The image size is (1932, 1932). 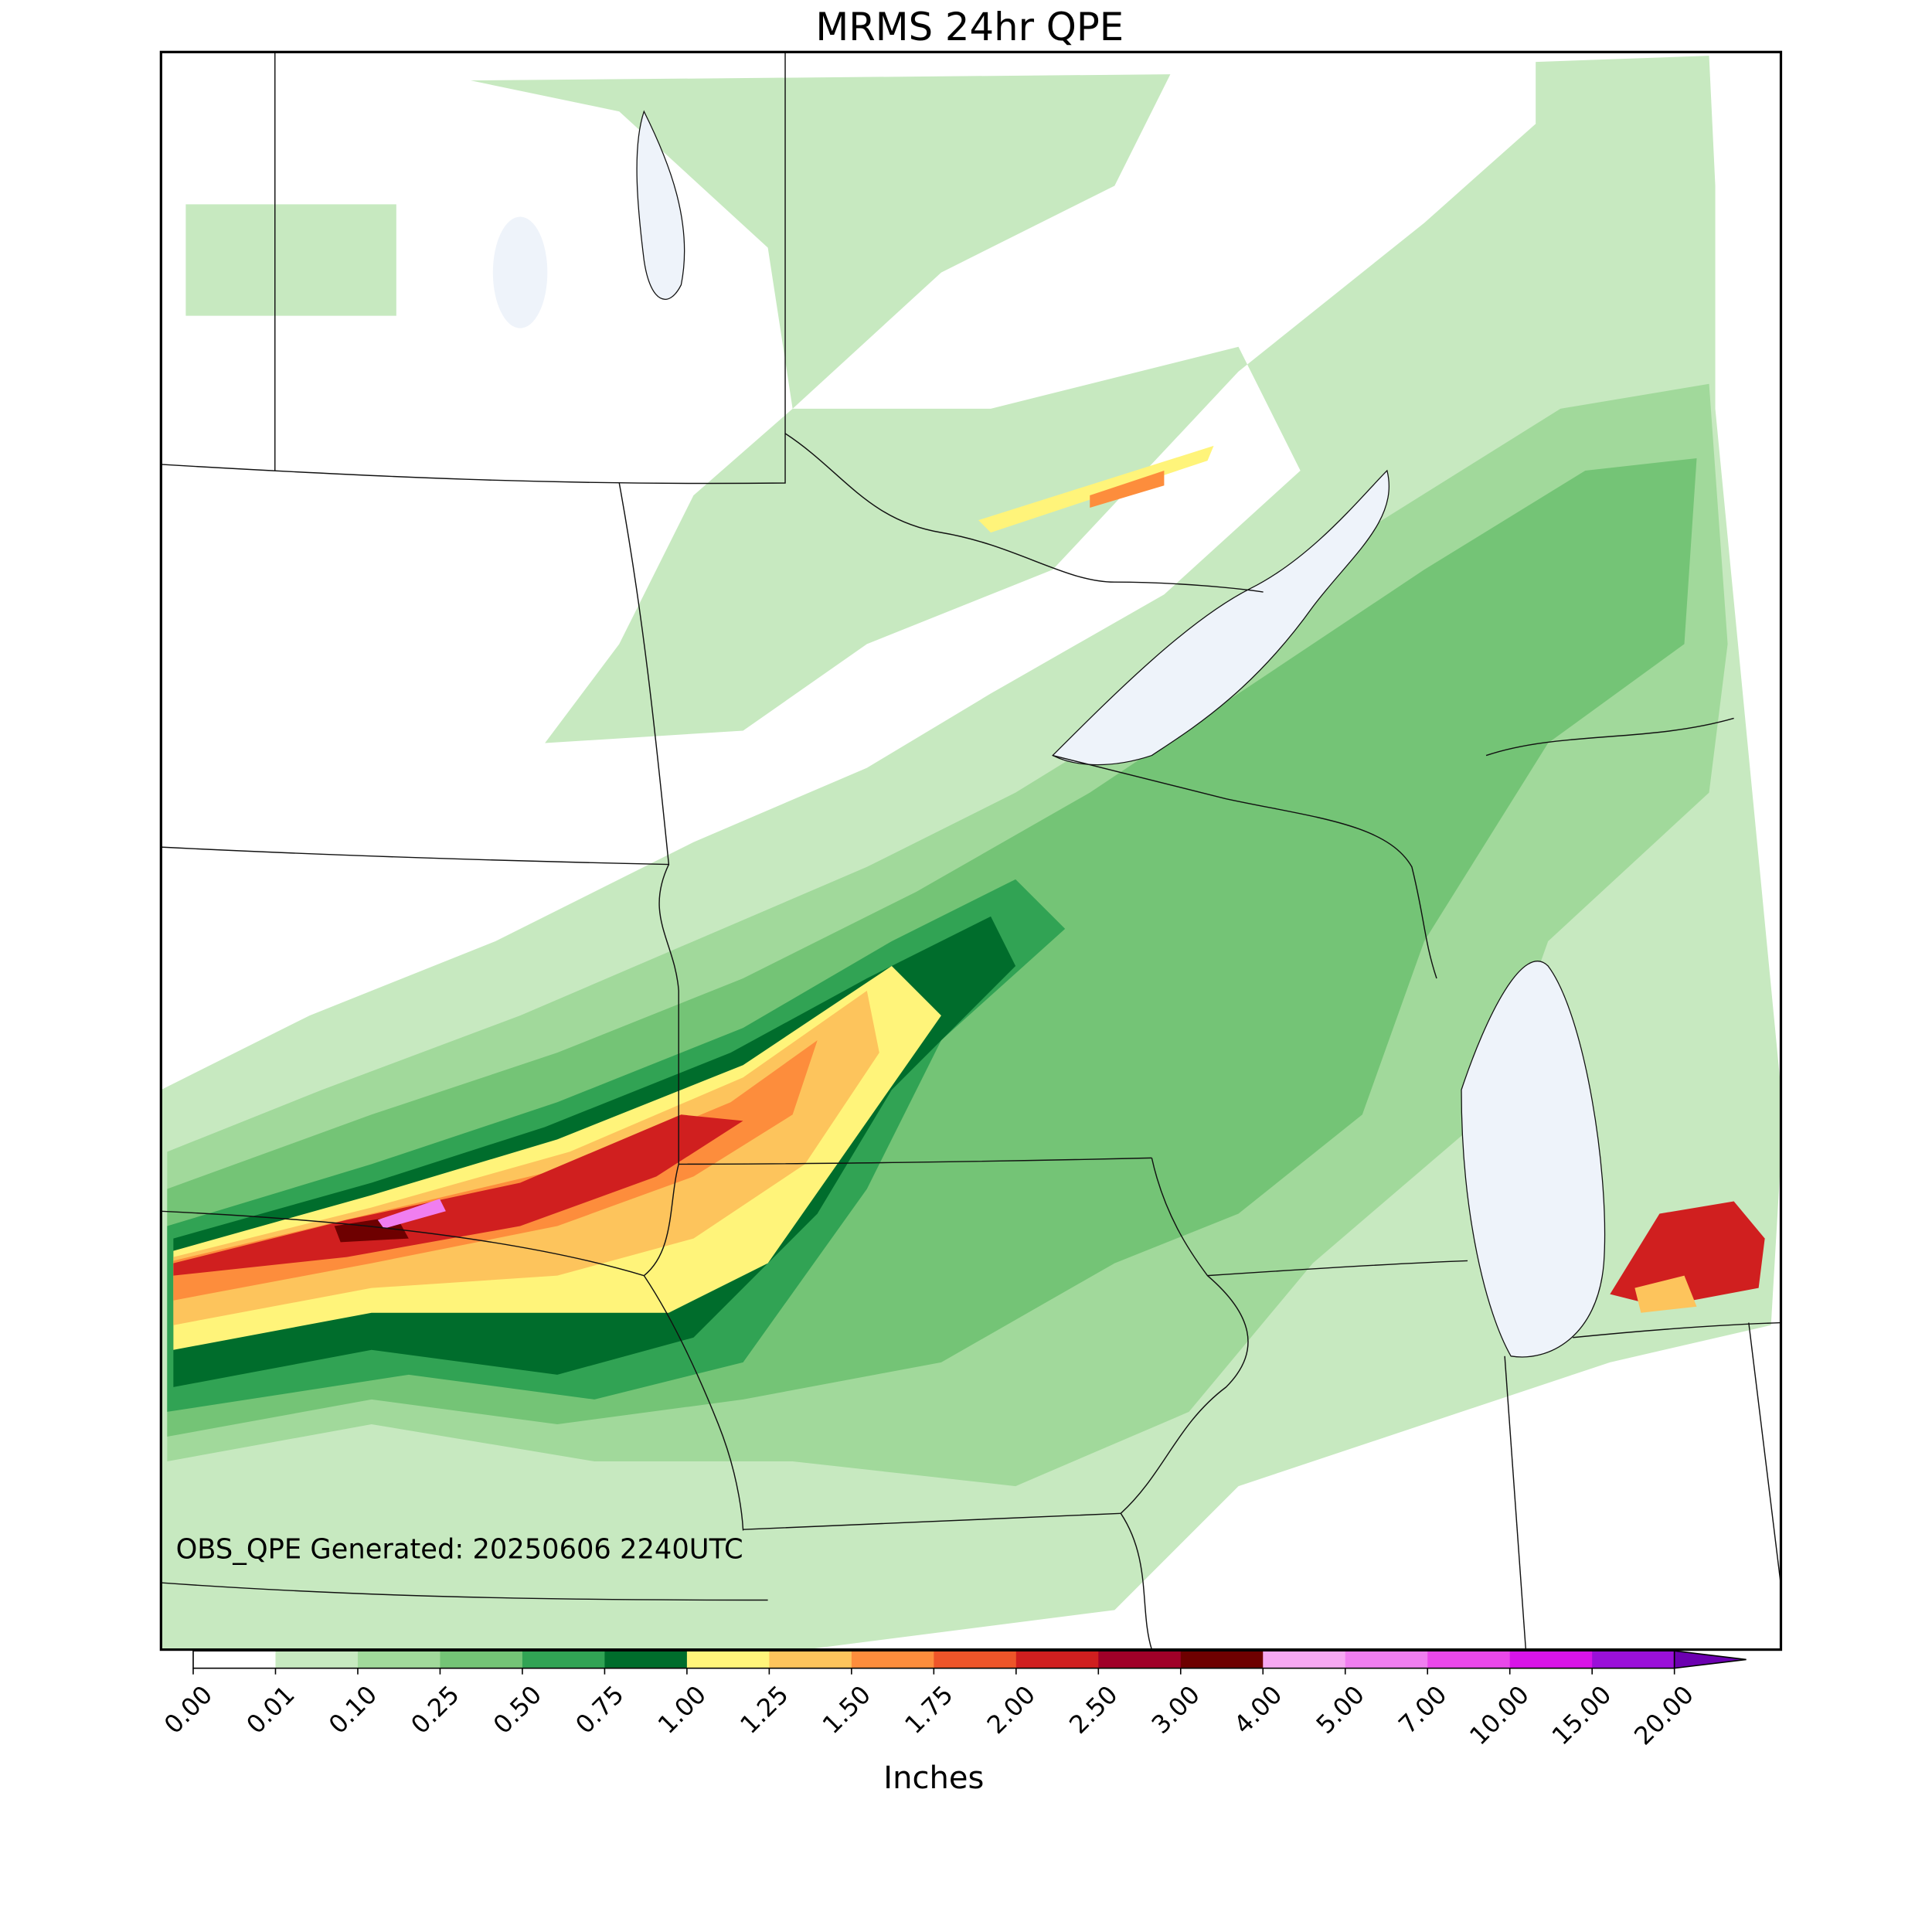 What do you see at coordinates (517, 1710) in the screenshot?
I see `colorbar-tick-label: 0.50` at bounding box center [517, 1710].